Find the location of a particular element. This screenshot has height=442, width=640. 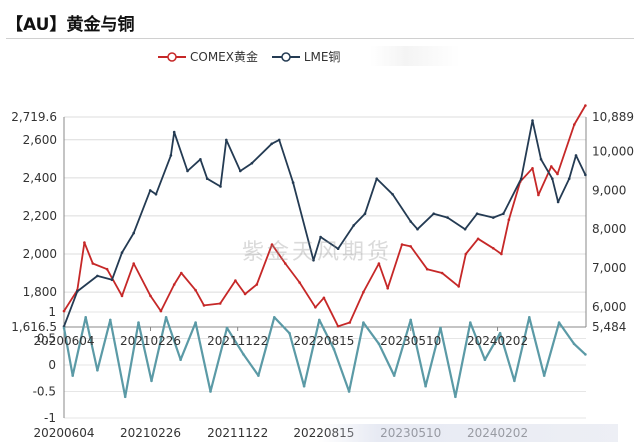

x-tick-label-upper: 20210226 is located at coordinates (150, 341).